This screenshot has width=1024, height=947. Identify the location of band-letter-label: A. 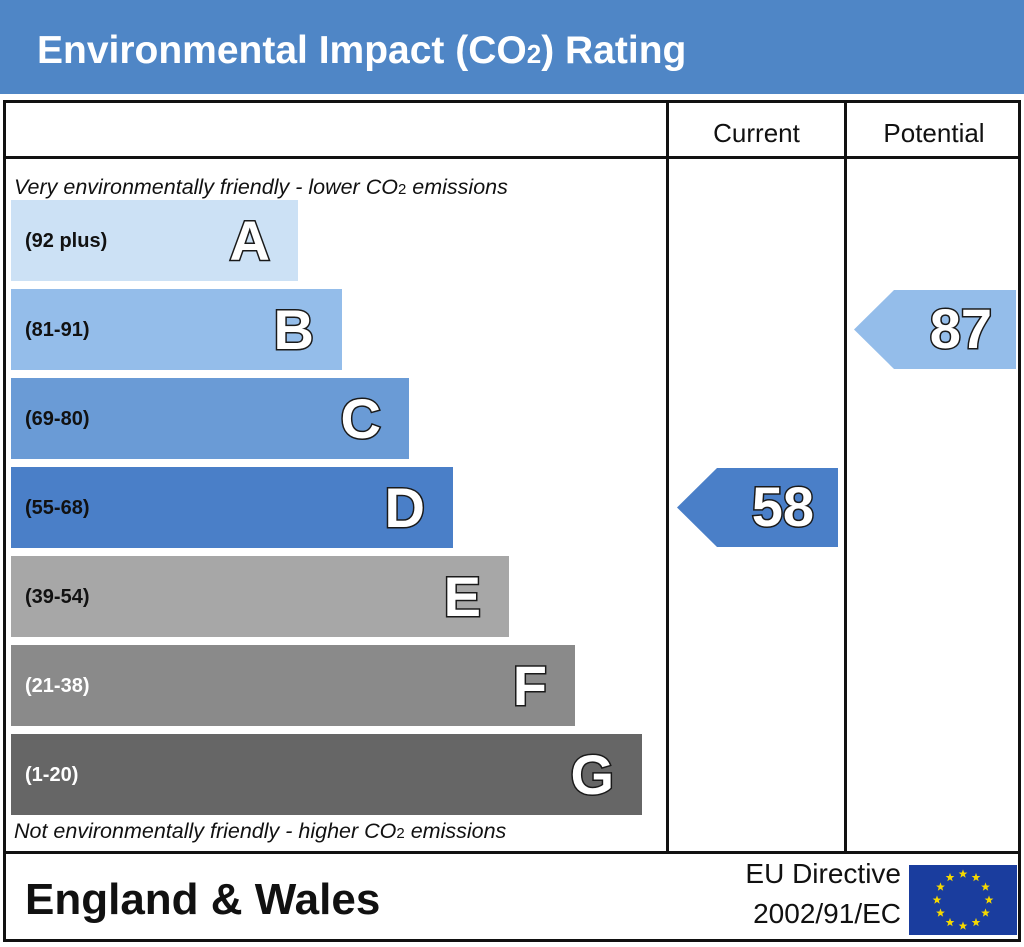
(249, 241).